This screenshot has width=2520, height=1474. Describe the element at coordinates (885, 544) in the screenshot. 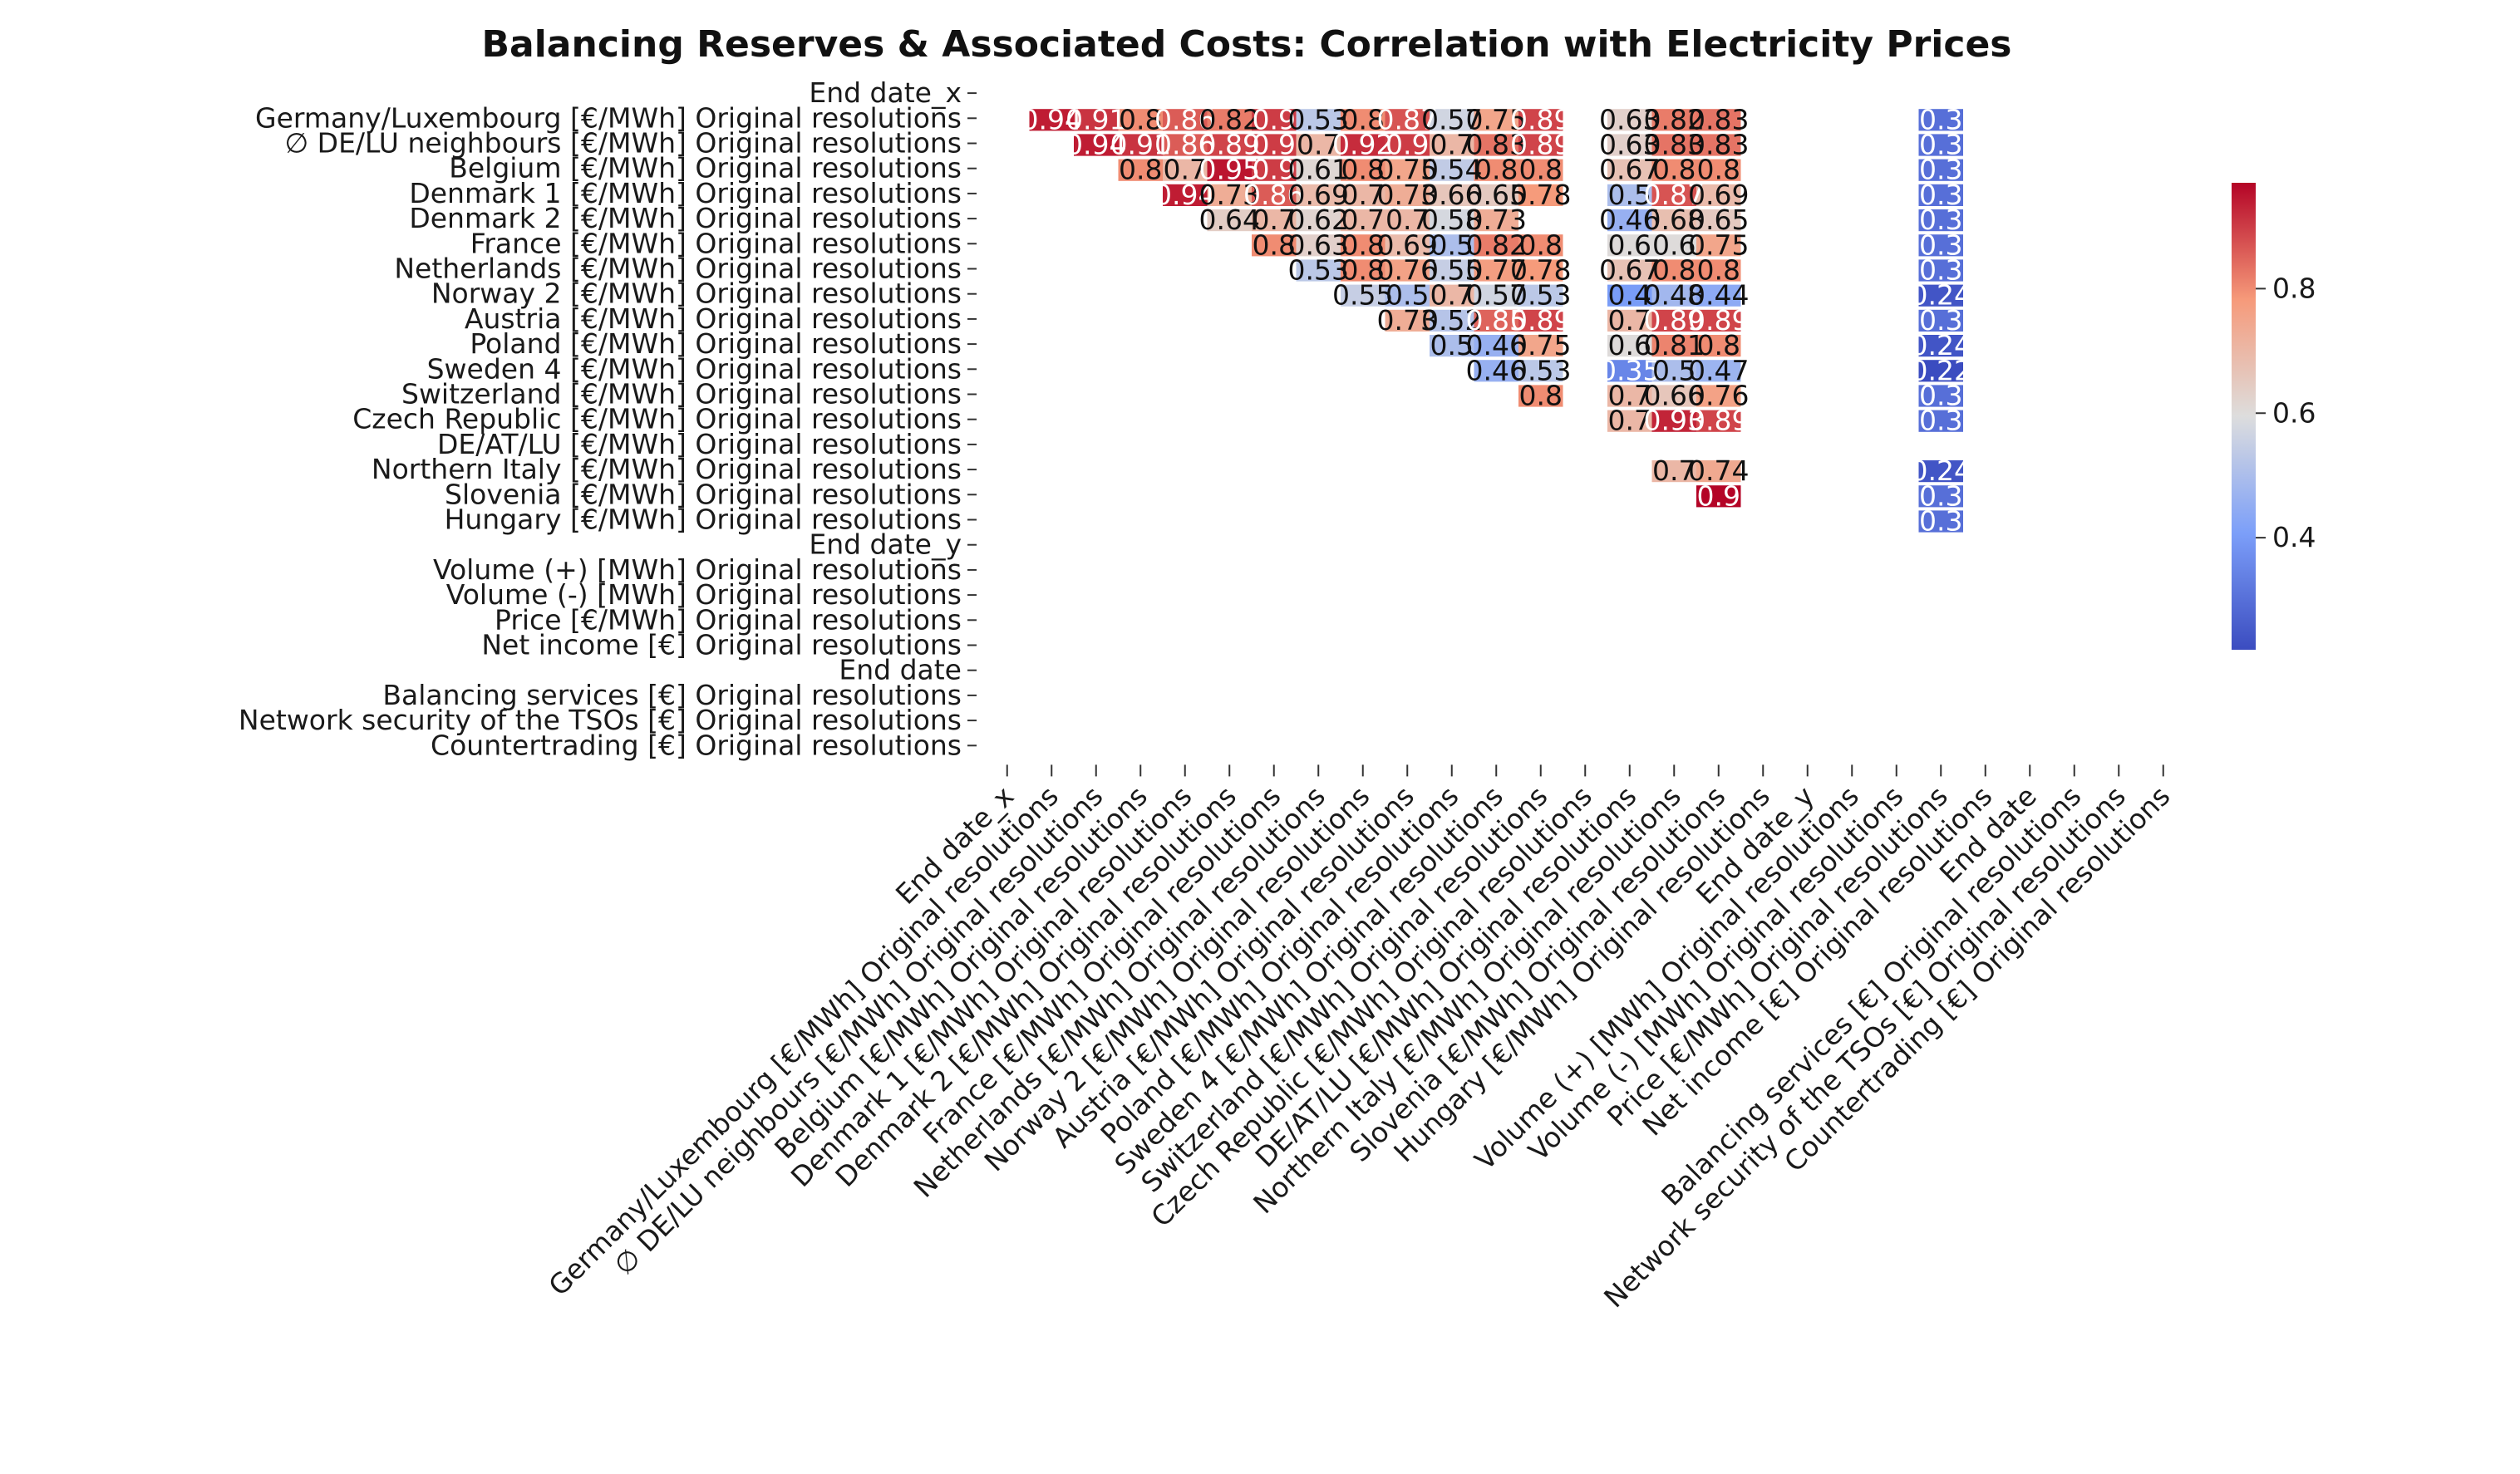

I see `y-tick-label: End date_y` at that location.